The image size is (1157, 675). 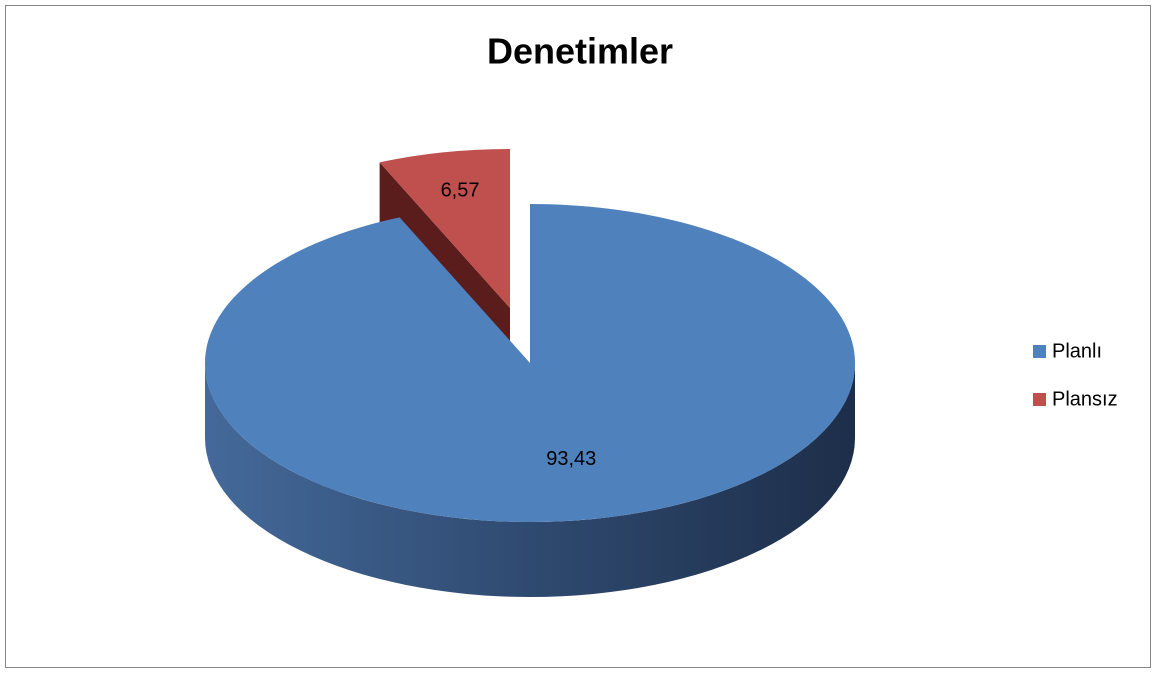 I want to click on slice, so click(x=444, y=228).